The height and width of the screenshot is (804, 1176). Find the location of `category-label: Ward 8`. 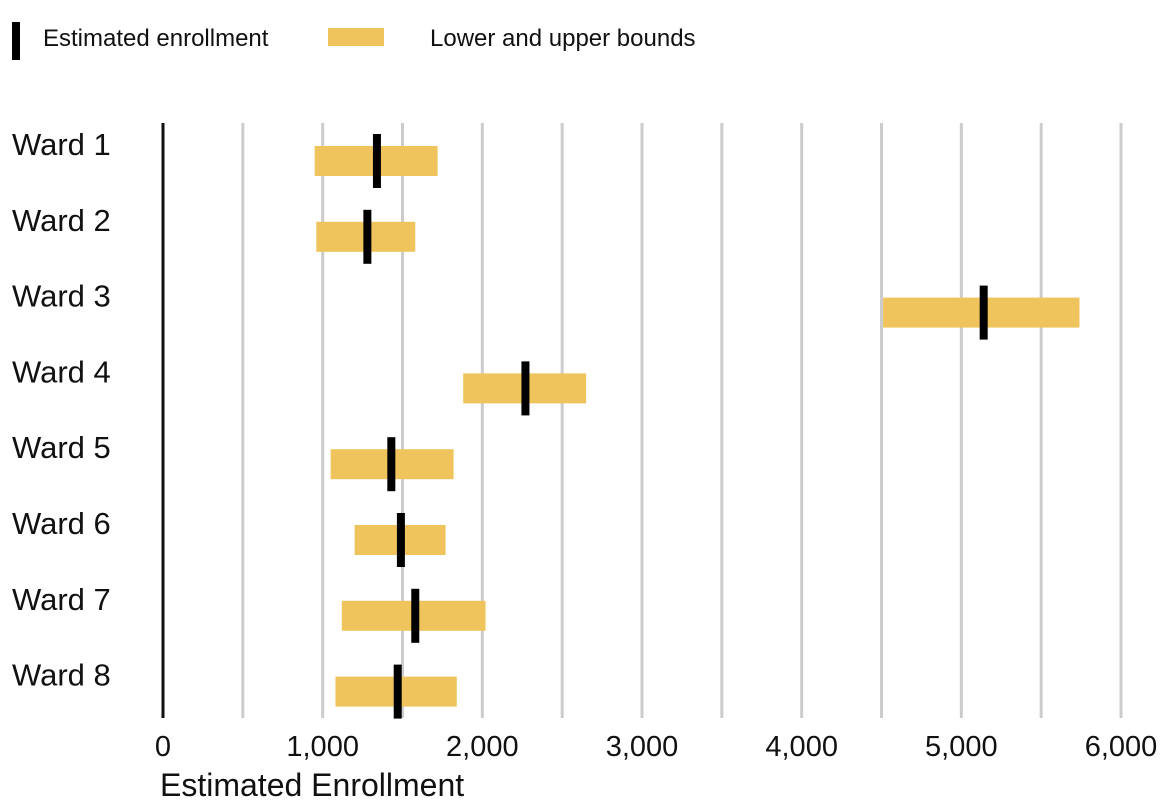

category-label: Ward 8 is located at coordinates (61, 675).